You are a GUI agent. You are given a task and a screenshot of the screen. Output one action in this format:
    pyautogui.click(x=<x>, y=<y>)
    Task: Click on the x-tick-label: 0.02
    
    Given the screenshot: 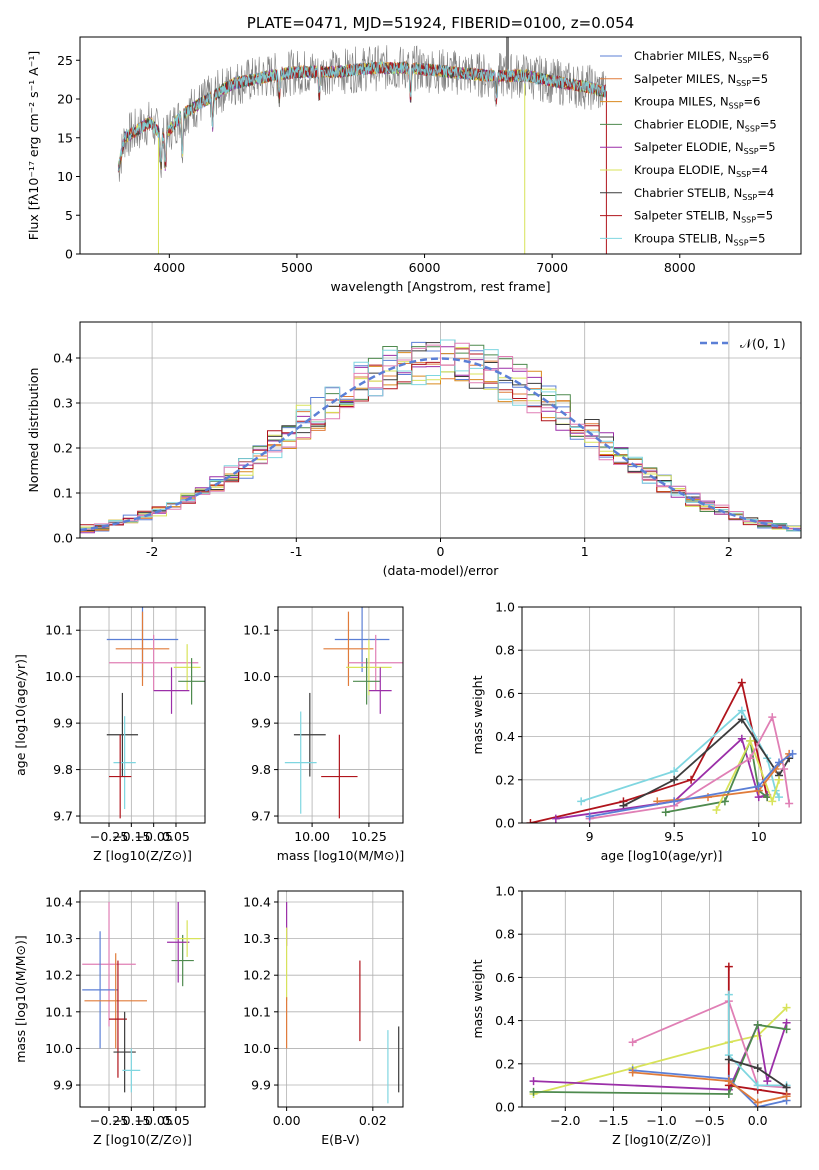 What is the action you would take?
    pyautogui.click(x=373, y=1120)
    